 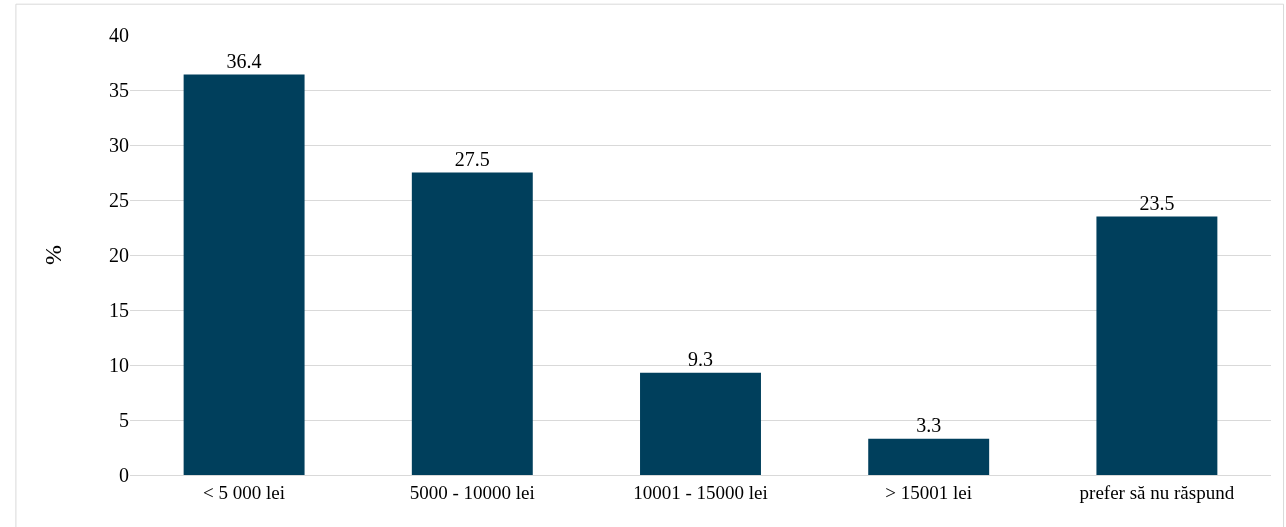 I want to click on data-label: 9.3, so click(x=700, y=358).